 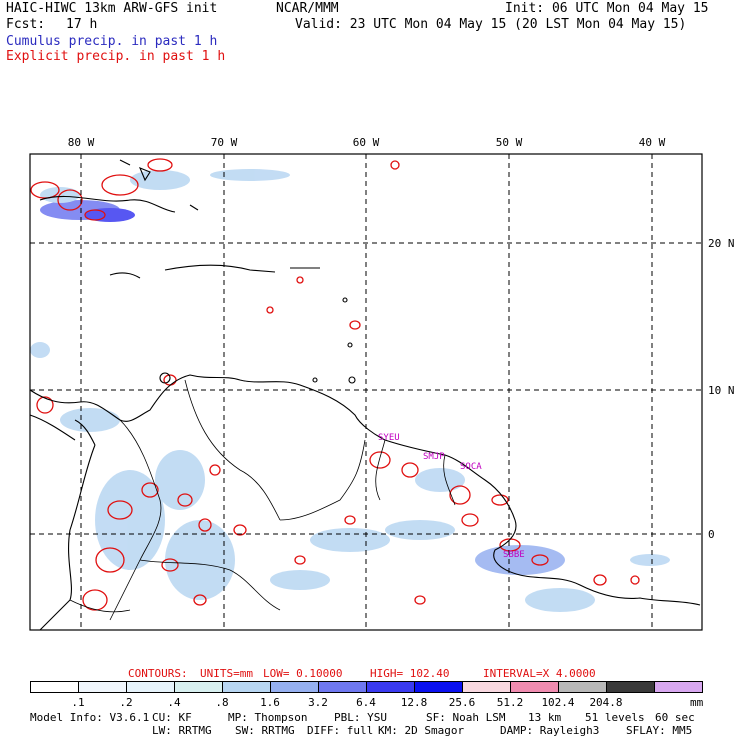 What do you see at coordinates (360, 717) in the screenshot?
I see `model-info-item: PBL: YSU` at bounding box center [360, 717].